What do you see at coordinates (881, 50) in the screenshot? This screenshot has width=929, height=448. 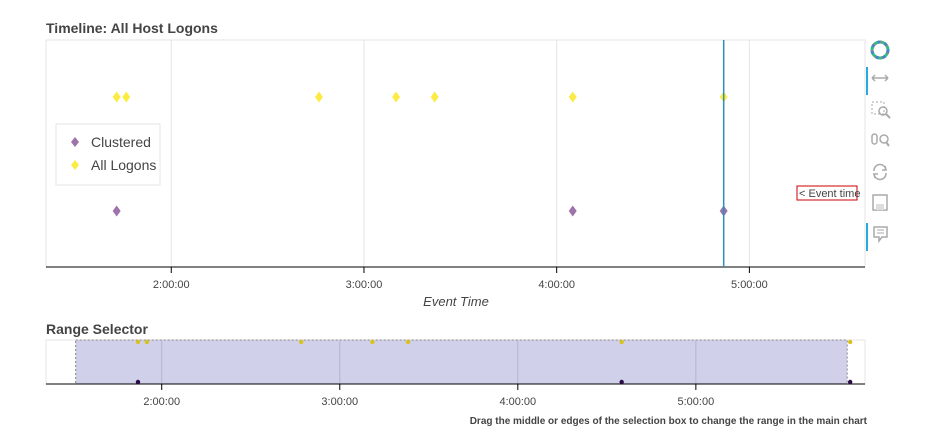 I see `bokeh-logo-icon` at bounding box center [881, 50].